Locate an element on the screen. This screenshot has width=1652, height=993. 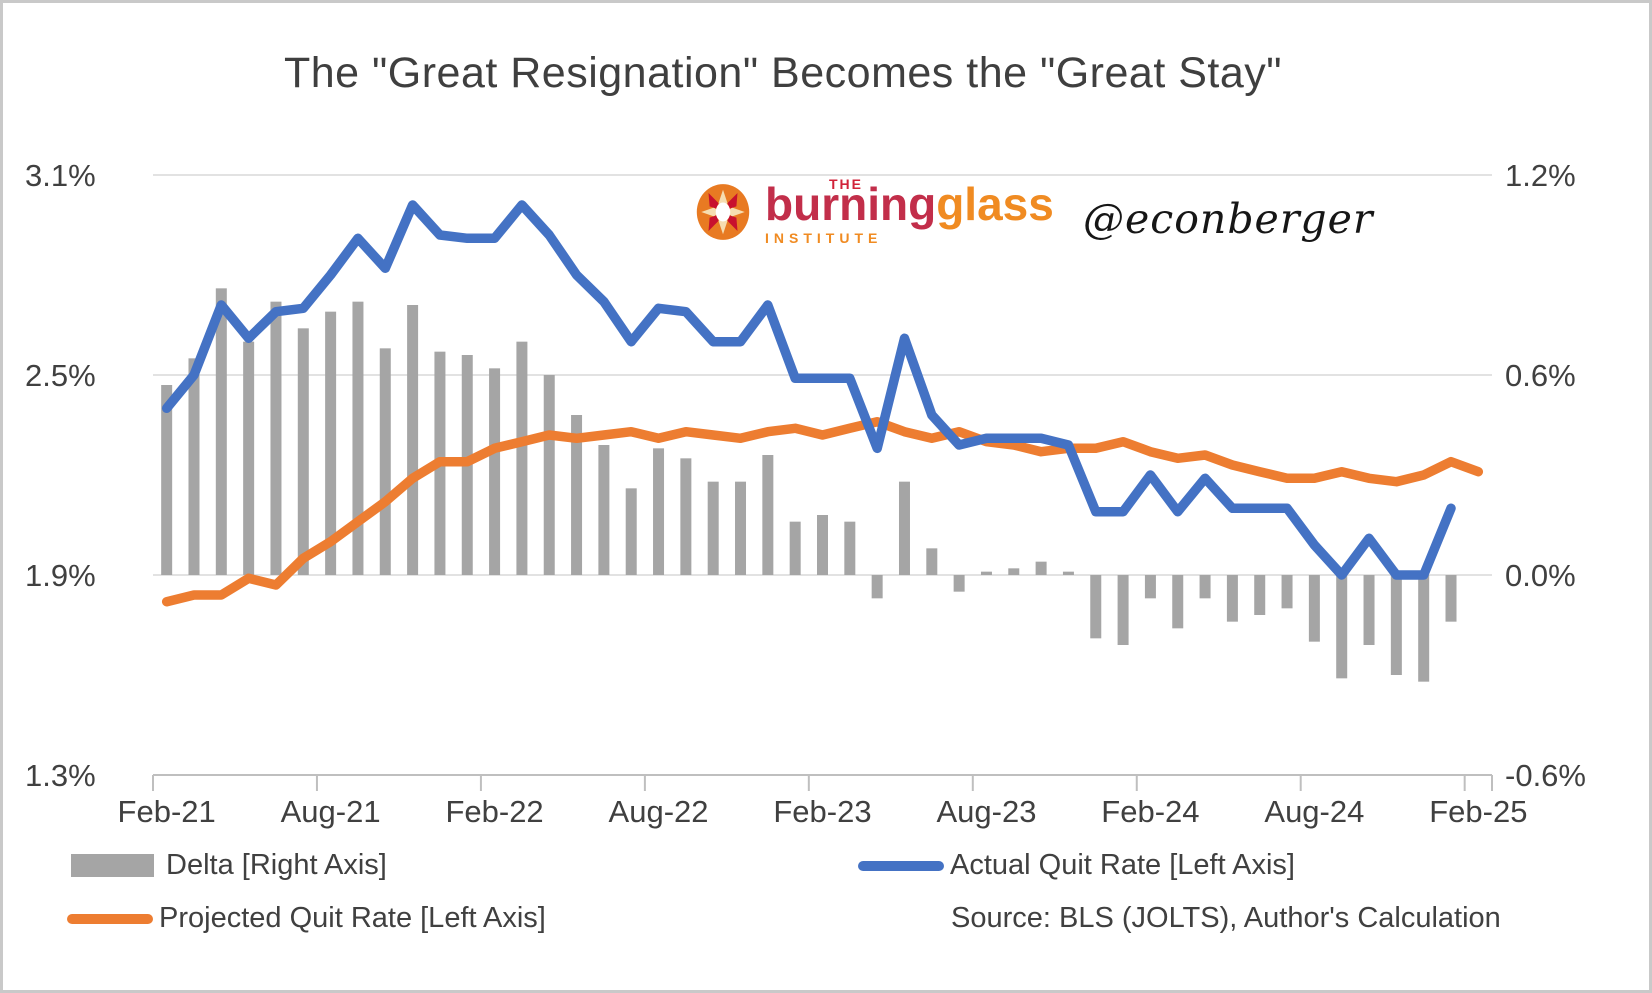
svg-text: 1.3% is located at coordinates (60, 775).